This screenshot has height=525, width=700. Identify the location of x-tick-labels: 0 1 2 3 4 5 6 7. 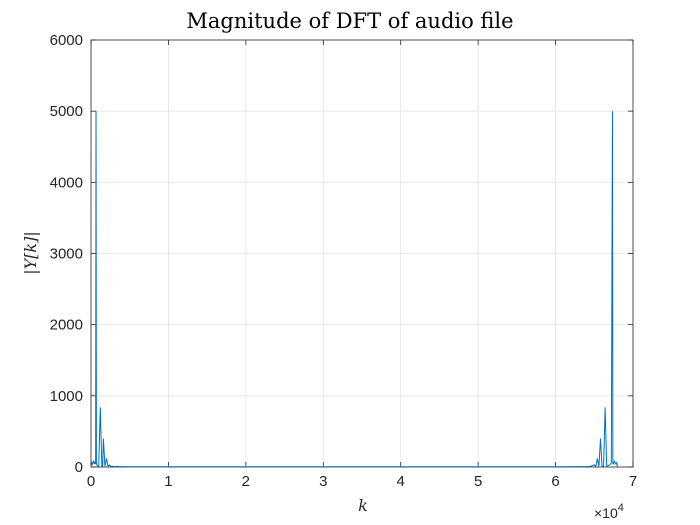
(362, 481).